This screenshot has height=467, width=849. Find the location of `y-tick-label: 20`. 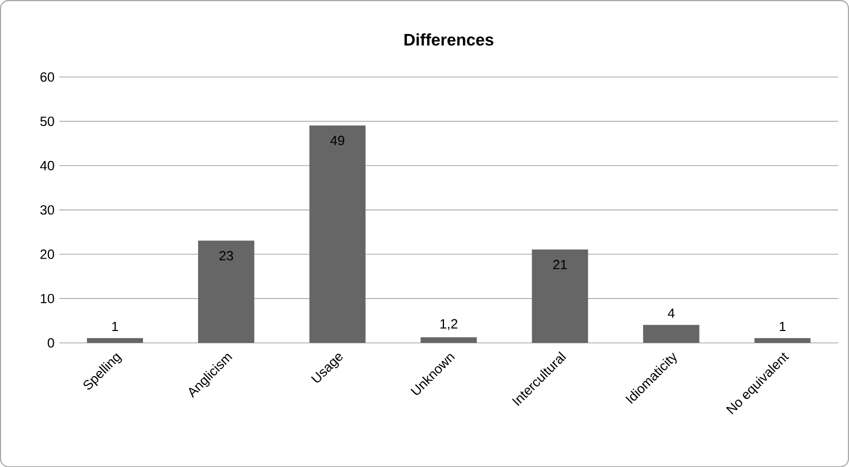

y-tick-label: 20 is located at coordinates (47, 254).